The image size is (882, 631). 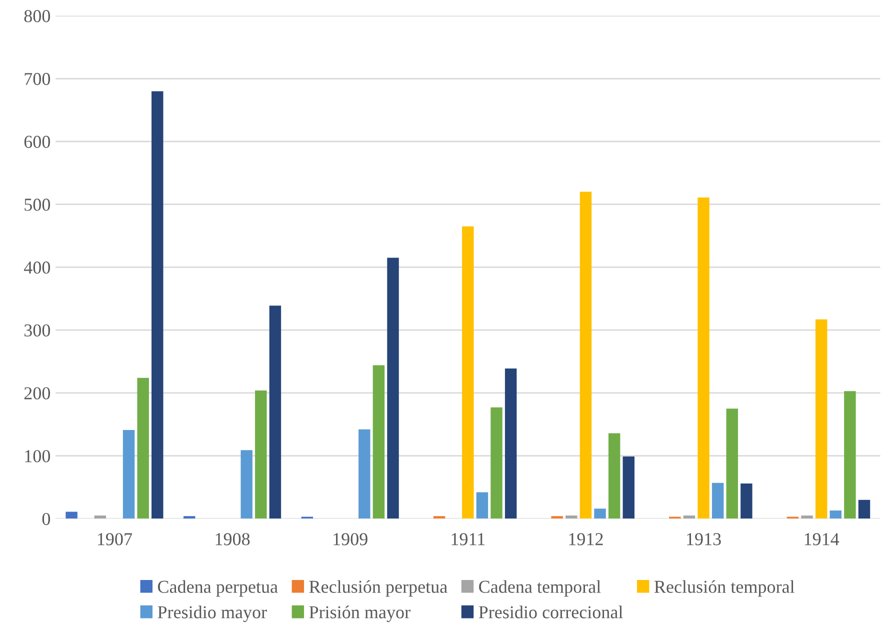 I want to click on legend-label: Presidio correcional, so click(x=550, y=612).